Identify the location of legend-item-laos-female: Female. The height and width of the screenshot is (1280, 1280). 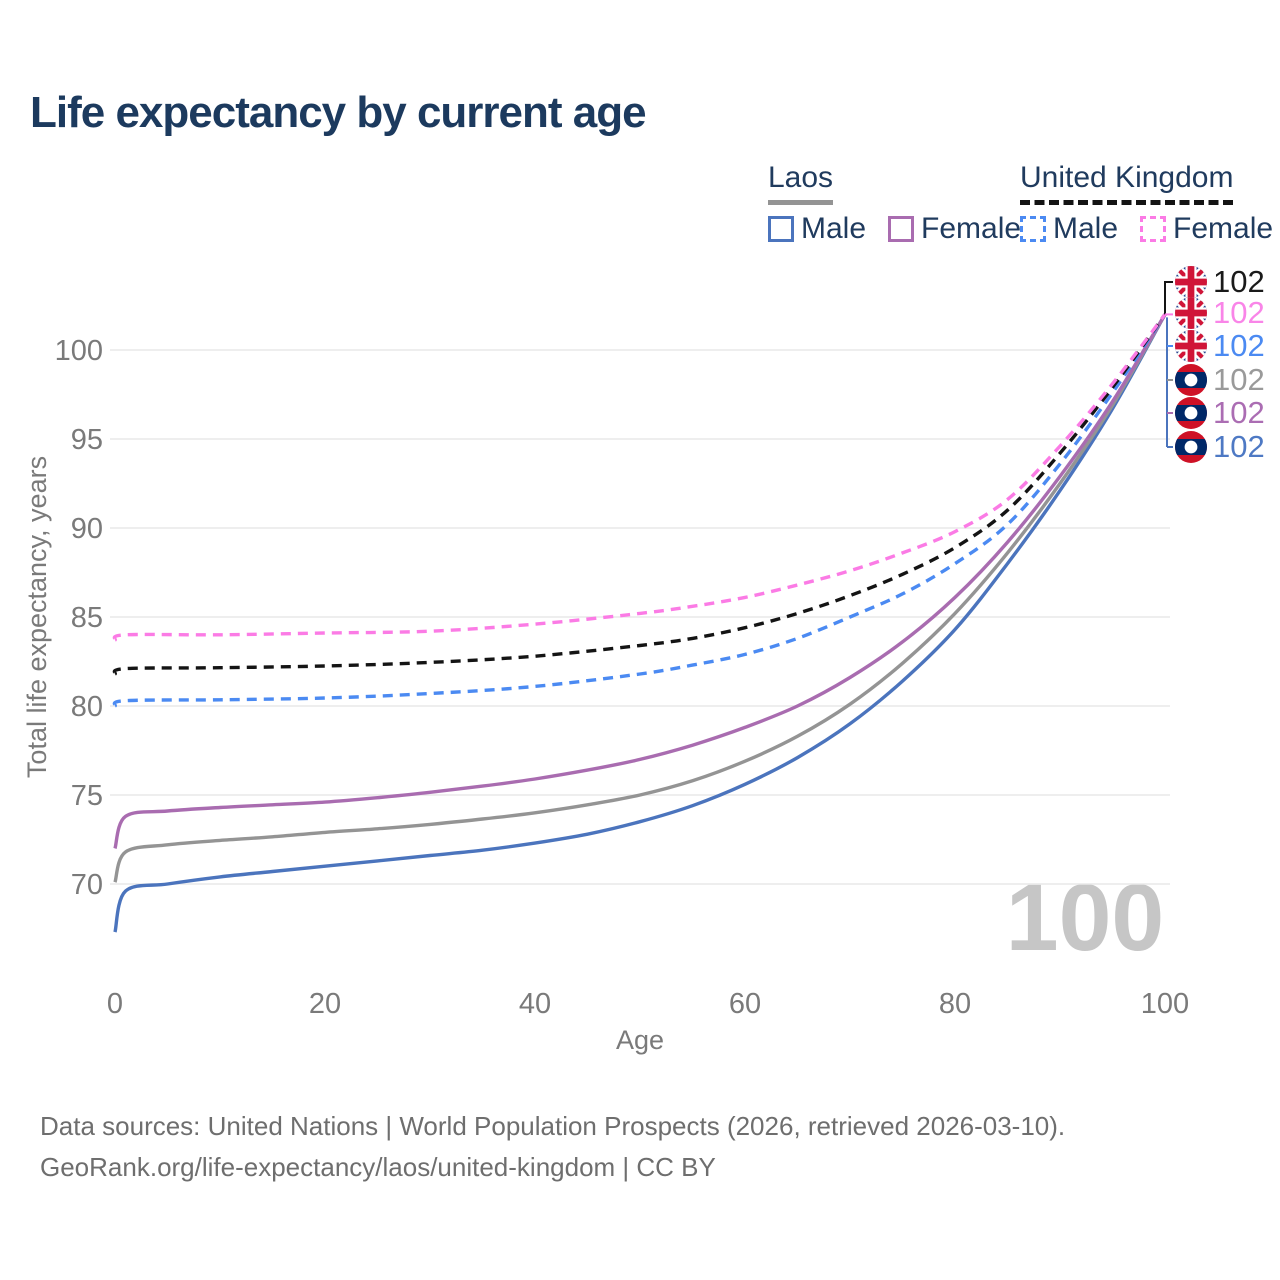
(954, 229).